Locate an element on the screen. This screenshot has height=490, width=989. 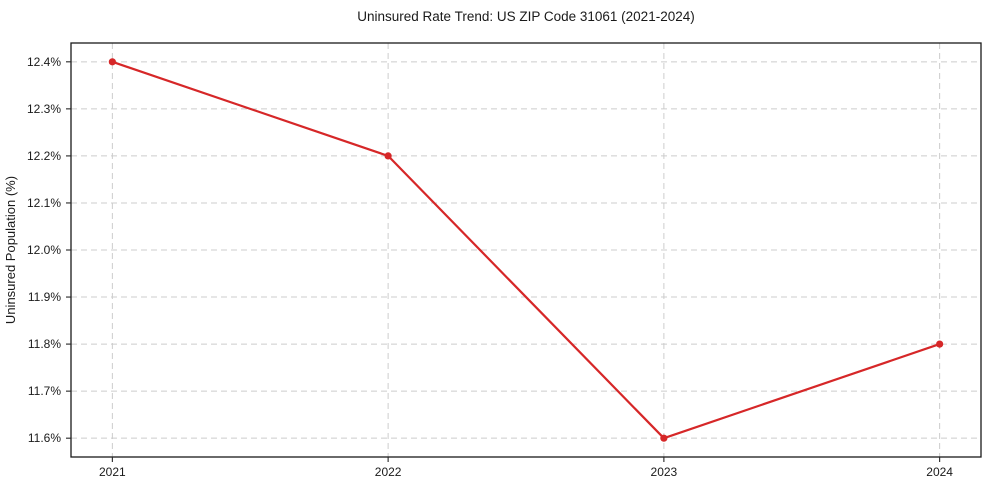
y-tick-label: 11.8% is located at coordinates (44, 344).